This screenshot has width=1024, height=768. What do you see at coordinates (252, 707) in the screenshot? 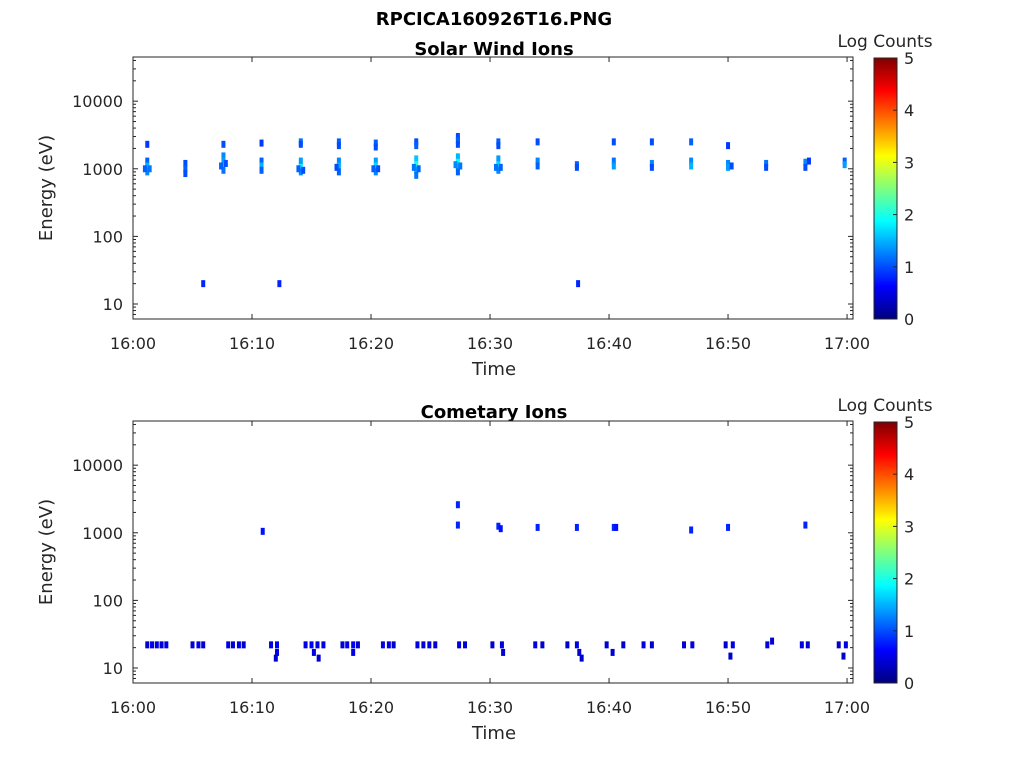
I see `x-tick-label: 16:10` at bounding box center [252, 707].